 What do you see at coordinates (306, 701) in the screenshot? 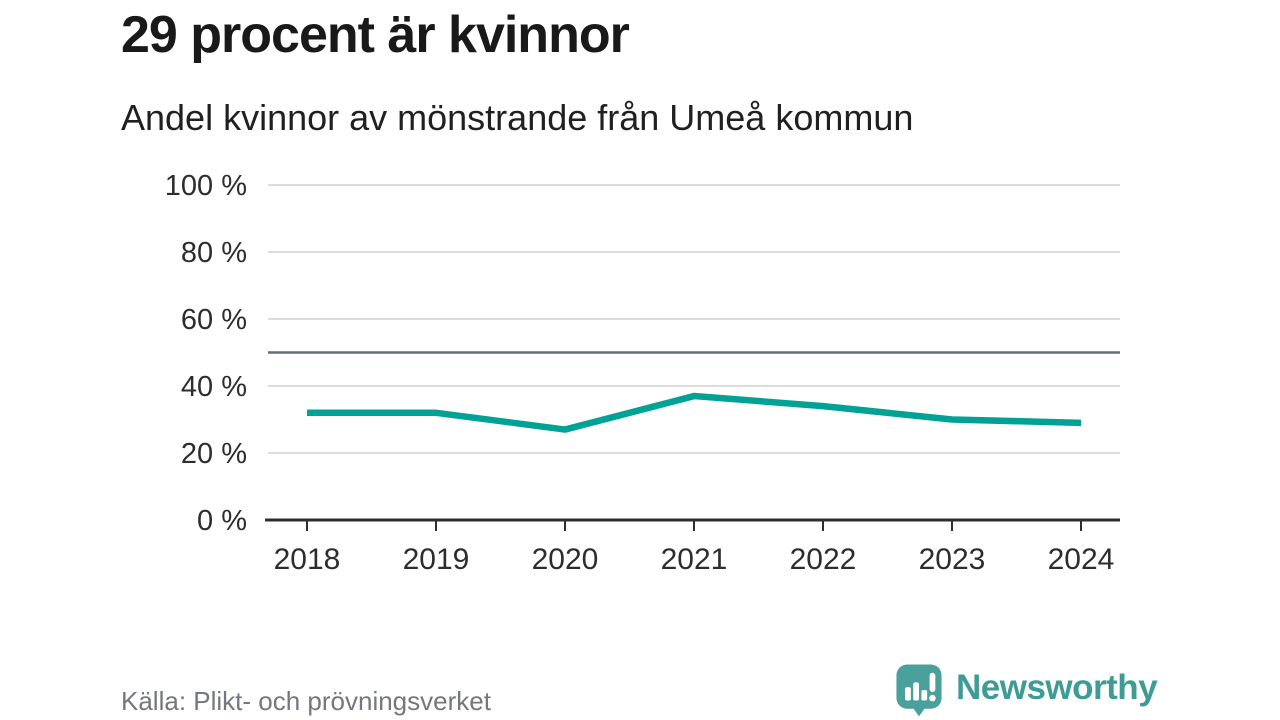
I see `source-note: Källa: Plikt- och prövningsverket` at bounding box center [306, 701].